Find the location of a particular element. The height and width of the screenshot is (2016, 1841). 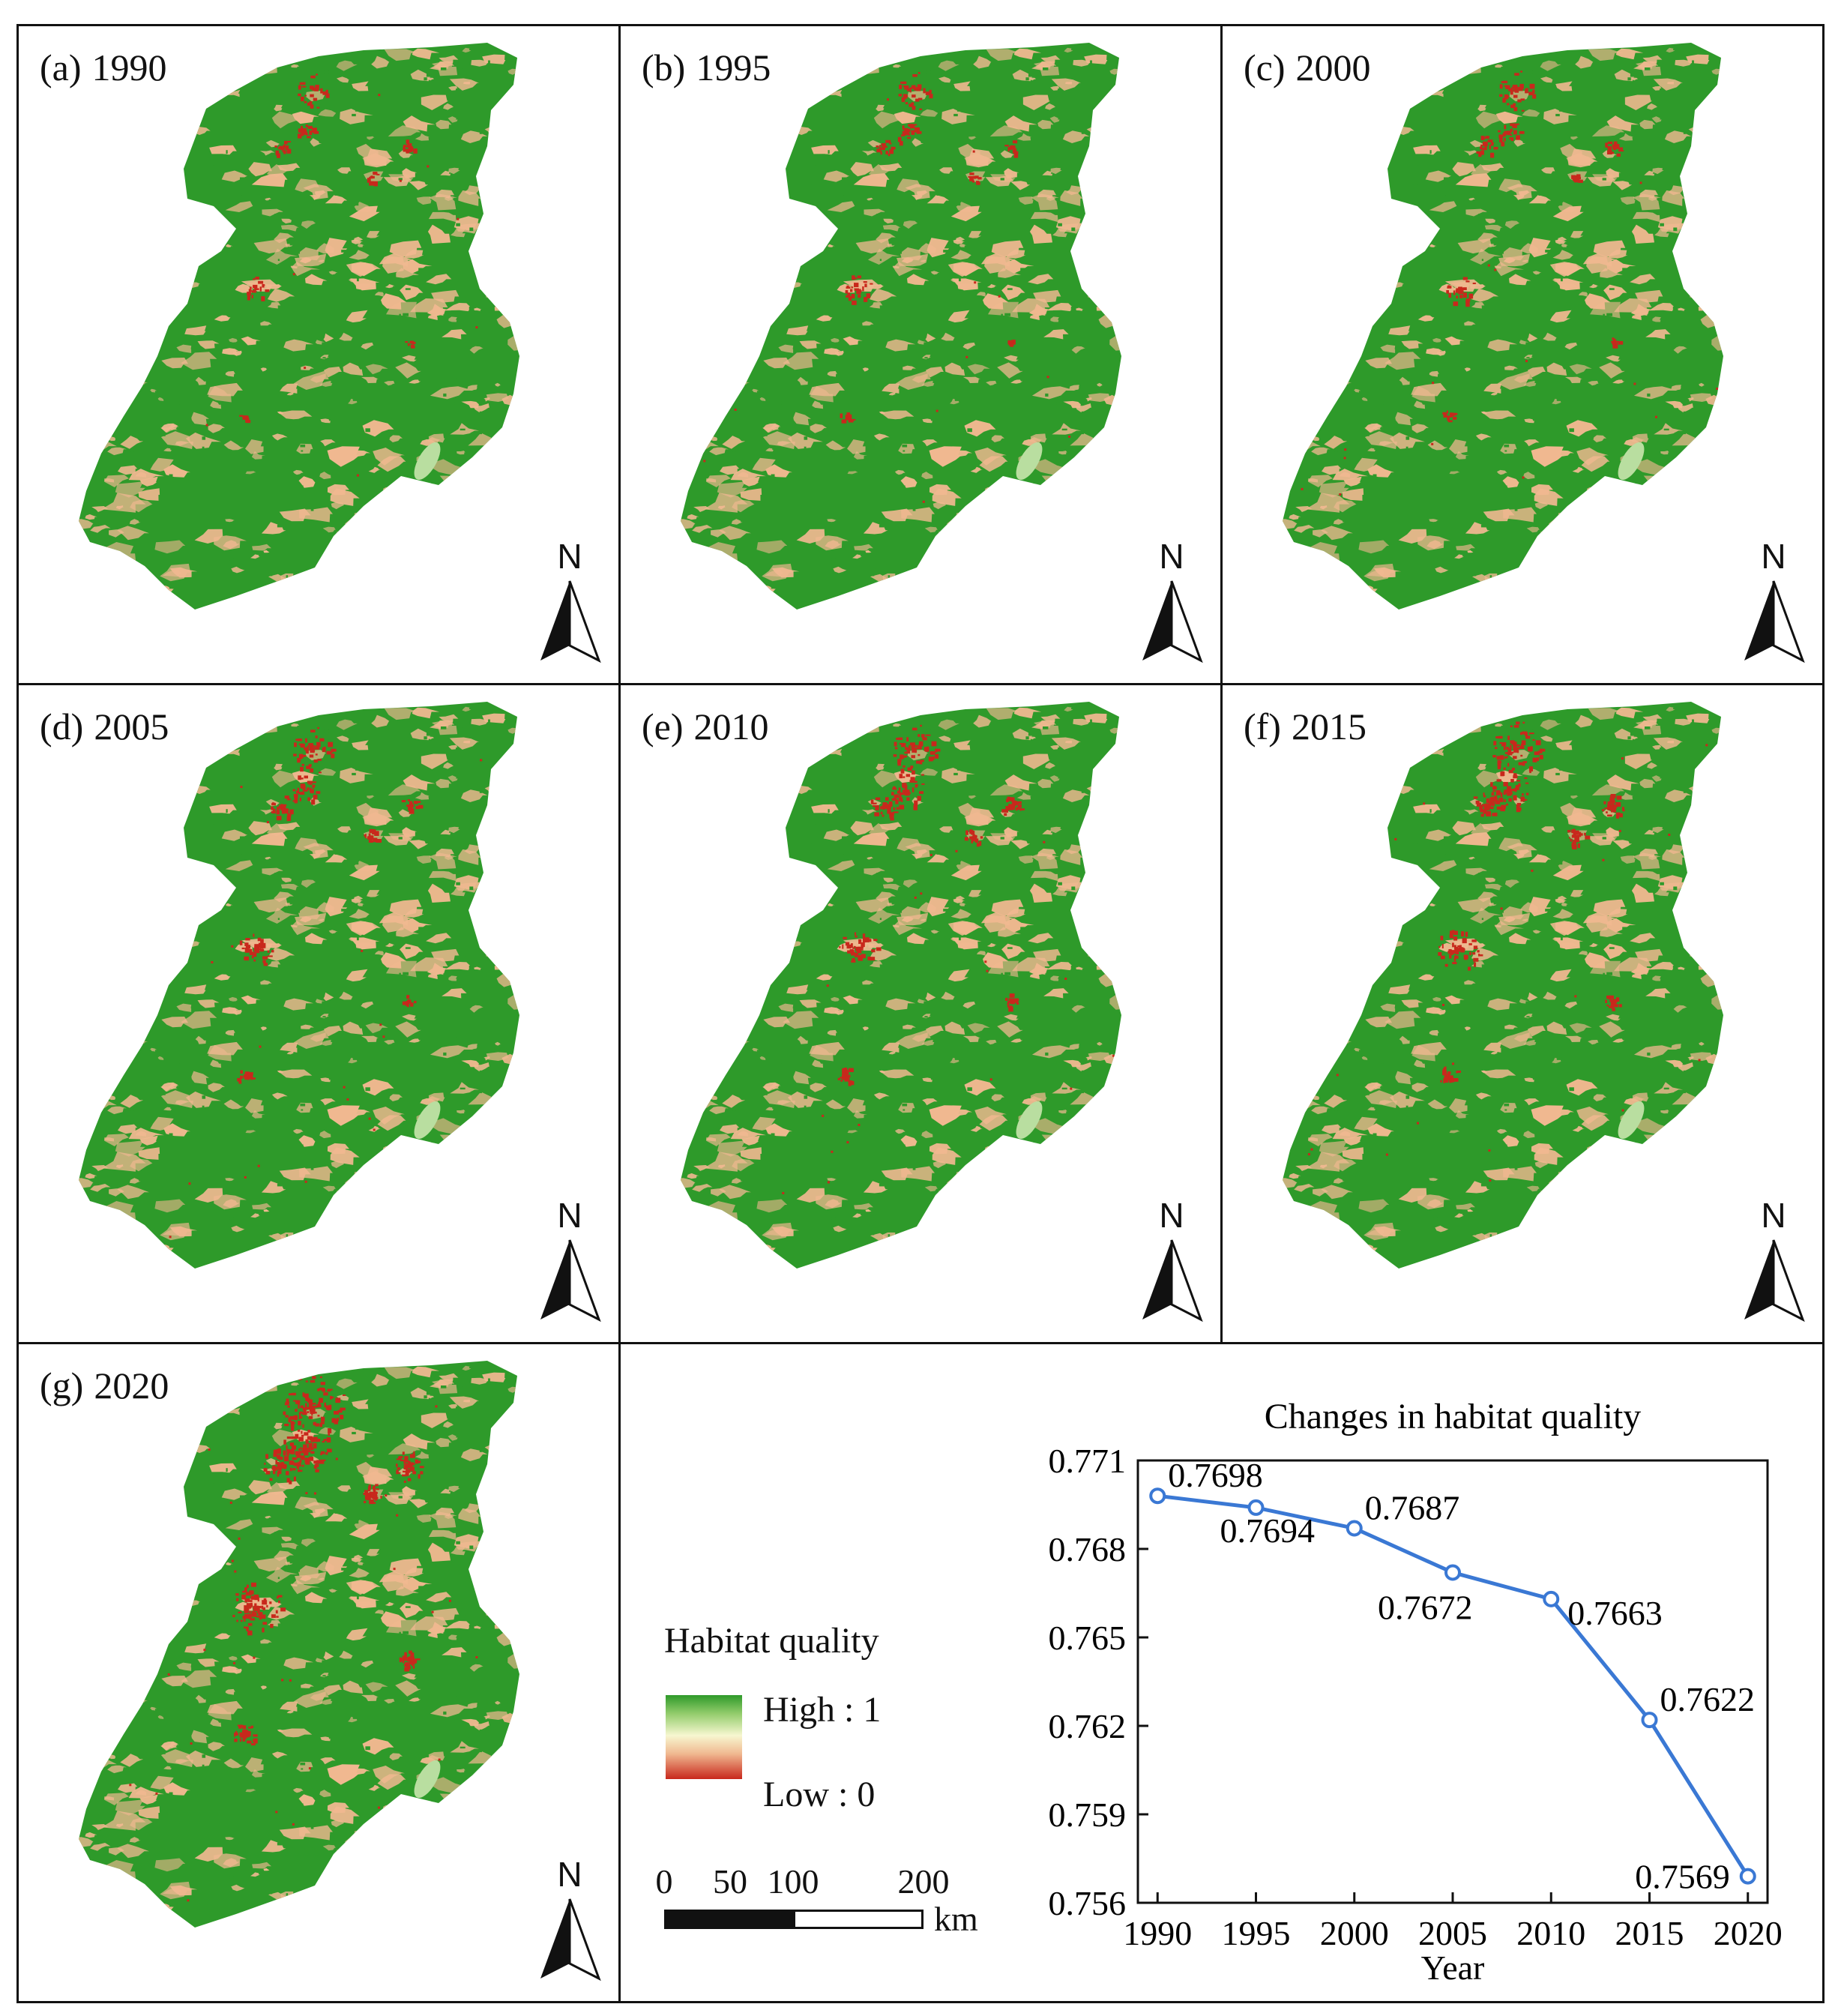

x-tick-label: 2020 is located at coordinates (1748, 1933).